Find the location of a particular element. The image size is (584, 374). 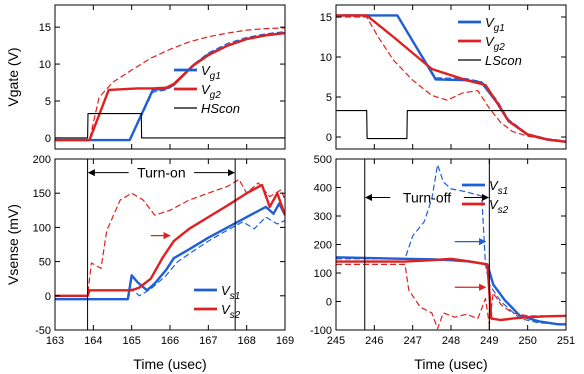

y-tick-label: 150 is located at coordinates (42, 194).